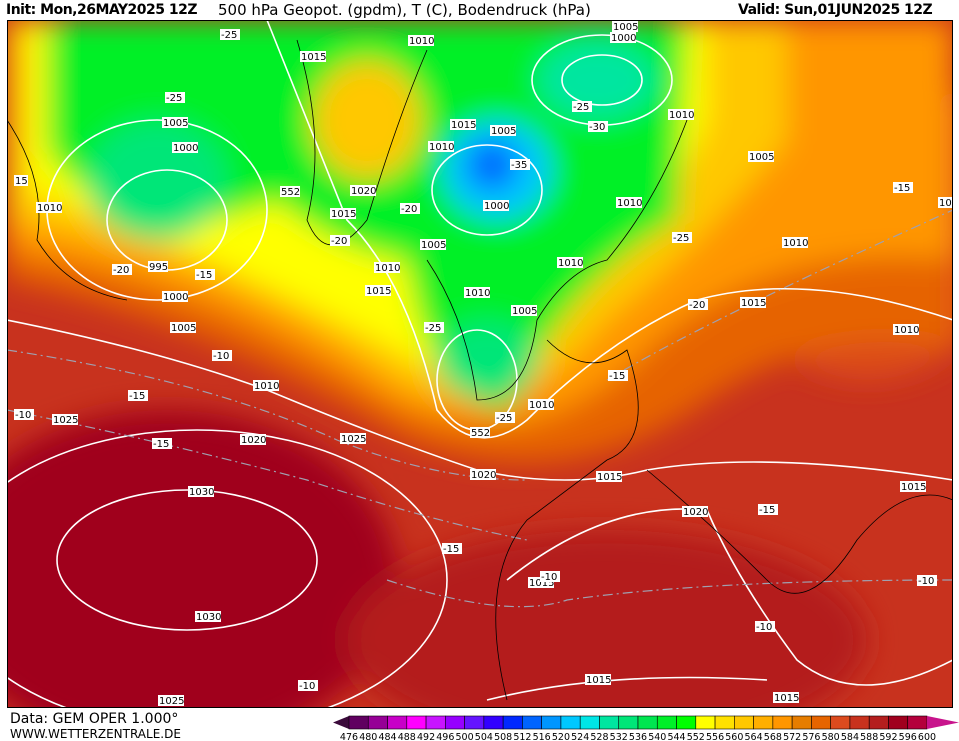 The height and width of the screenshot is (741, 959). What do you see at coordinates (95, 734) in the screenshot?
I see `site-url: WWW.WETTERZENTRALE.DE` at bounding box center [95, 734].